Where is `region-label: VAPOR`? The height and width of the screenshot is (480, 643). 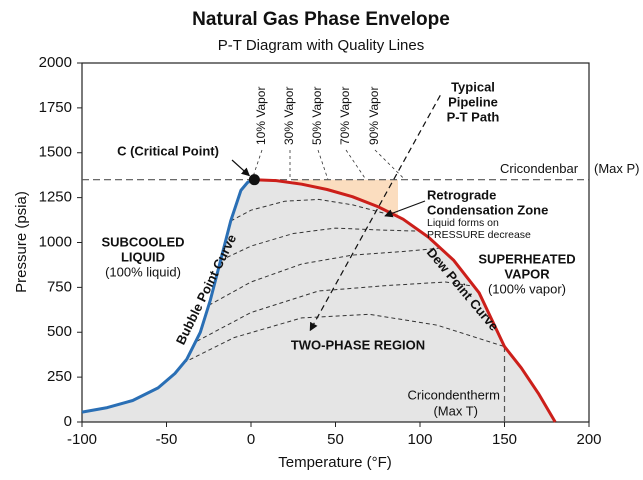
region-label: VAPOR is located at coordinates (527, 273).